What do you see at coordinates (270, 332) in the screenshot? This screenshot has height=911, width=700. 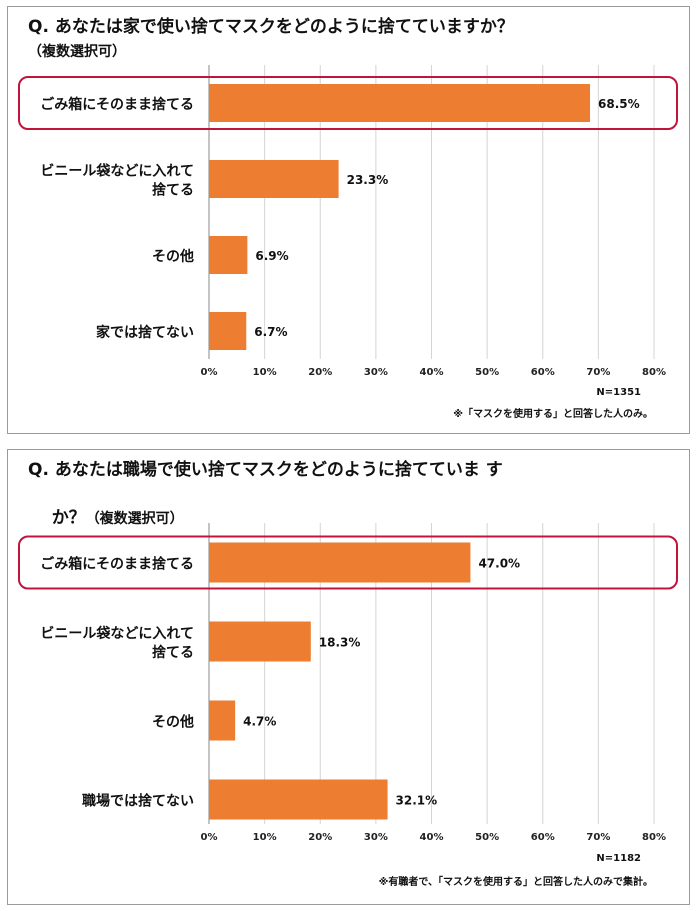 I see `data-label: 6.7%` at bounding box center [270, 332].